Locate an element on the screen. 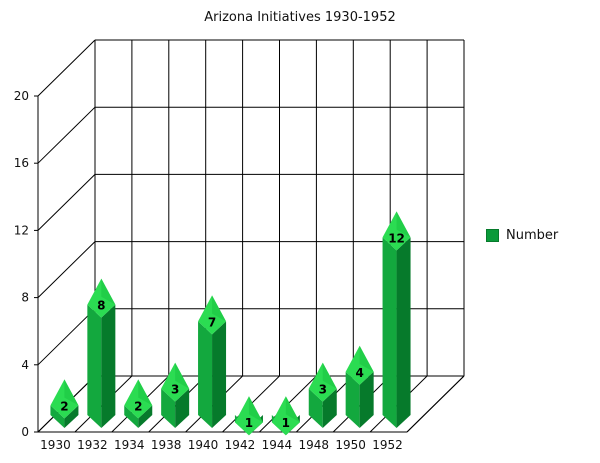 The image size is (600, 463). bar-value-label: 4 is located at coordinates (359, 373).